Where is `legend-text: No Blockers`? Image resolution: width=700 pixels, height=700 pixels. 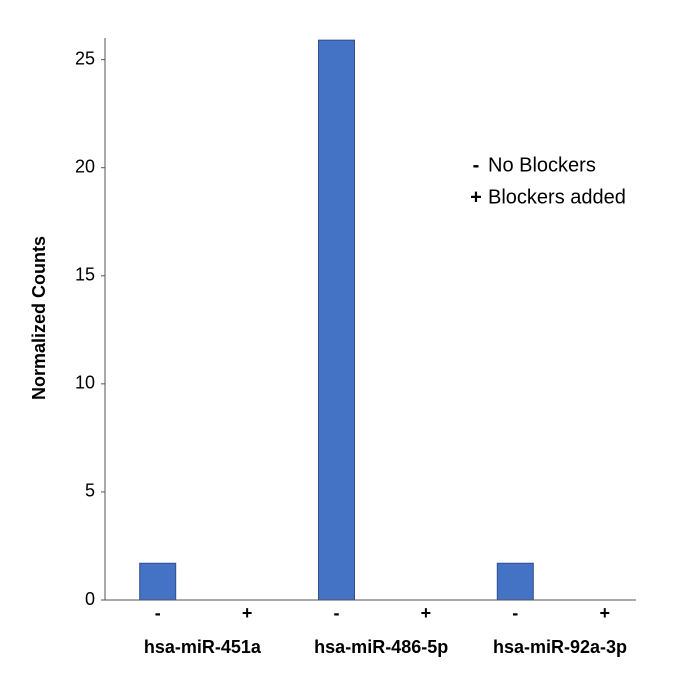 legend-text: No Blockers is located at coordinates (542, 165).